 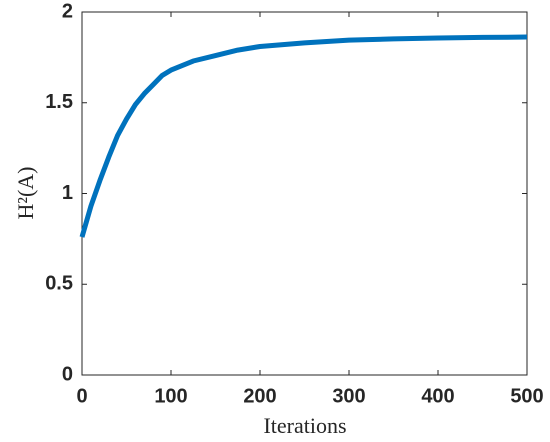 What do you see at coordinates (67, 193) in the screenshot?
I see `y-tick-label: 1` at bounding box center [67, 193].